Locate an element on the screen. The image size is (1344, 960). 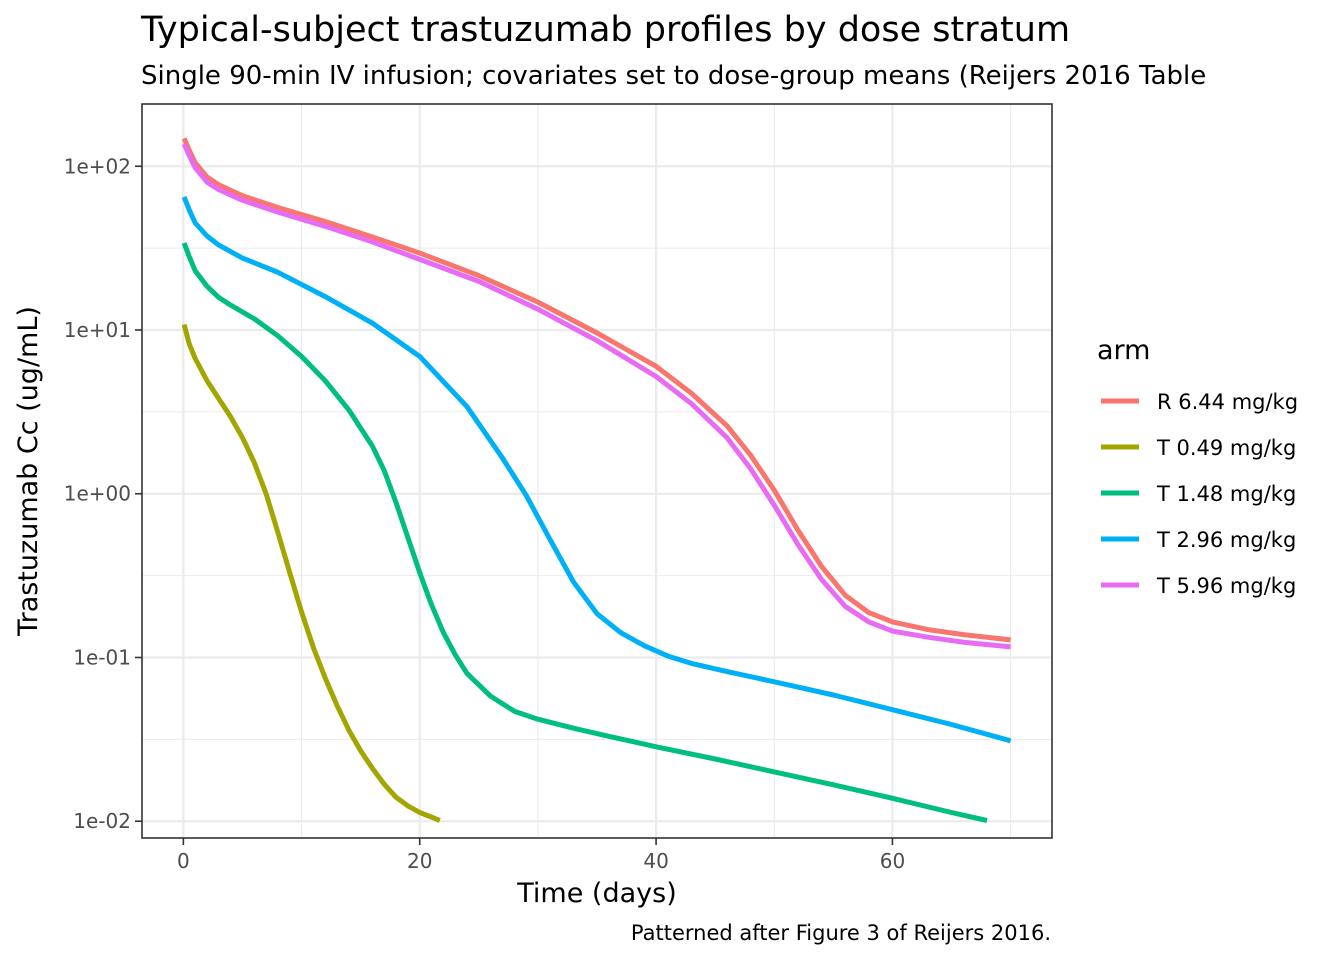
x-tick-label: 20 is located at coordinates (419, 861).